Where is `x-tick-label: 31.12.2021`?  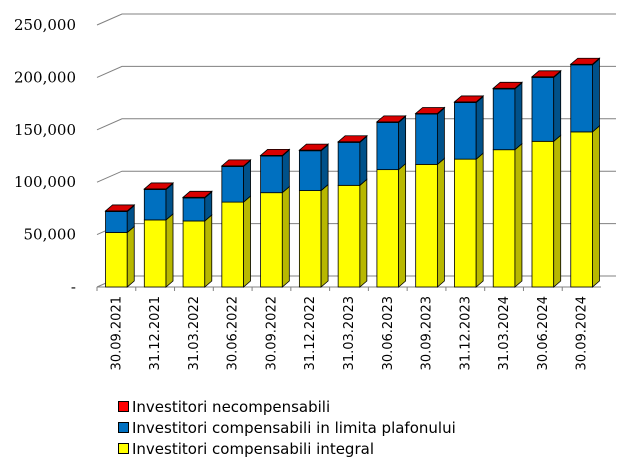
x-tick-label: 31.12.2021 is located at coordinates (155, 333).